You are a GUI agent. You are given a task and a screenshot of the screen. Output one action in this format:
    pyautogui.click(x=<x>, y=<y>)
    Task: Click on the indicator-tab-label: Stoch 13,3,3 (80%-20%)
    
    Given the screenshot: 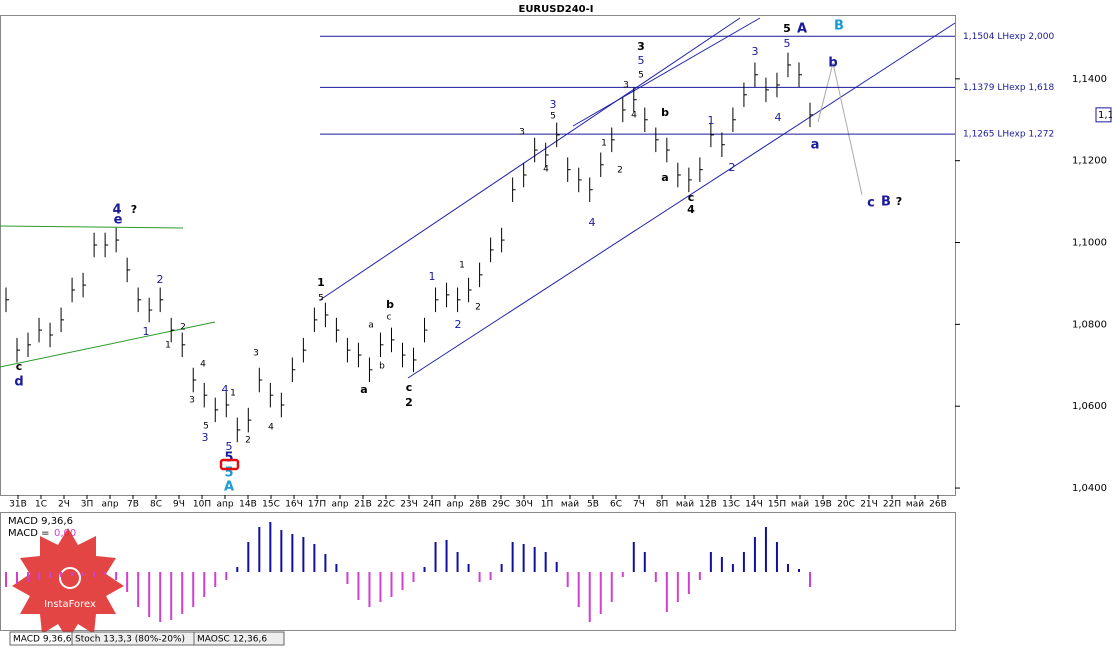 What is the action you would take?
    pyautogui.click(x=130, y=640)
    